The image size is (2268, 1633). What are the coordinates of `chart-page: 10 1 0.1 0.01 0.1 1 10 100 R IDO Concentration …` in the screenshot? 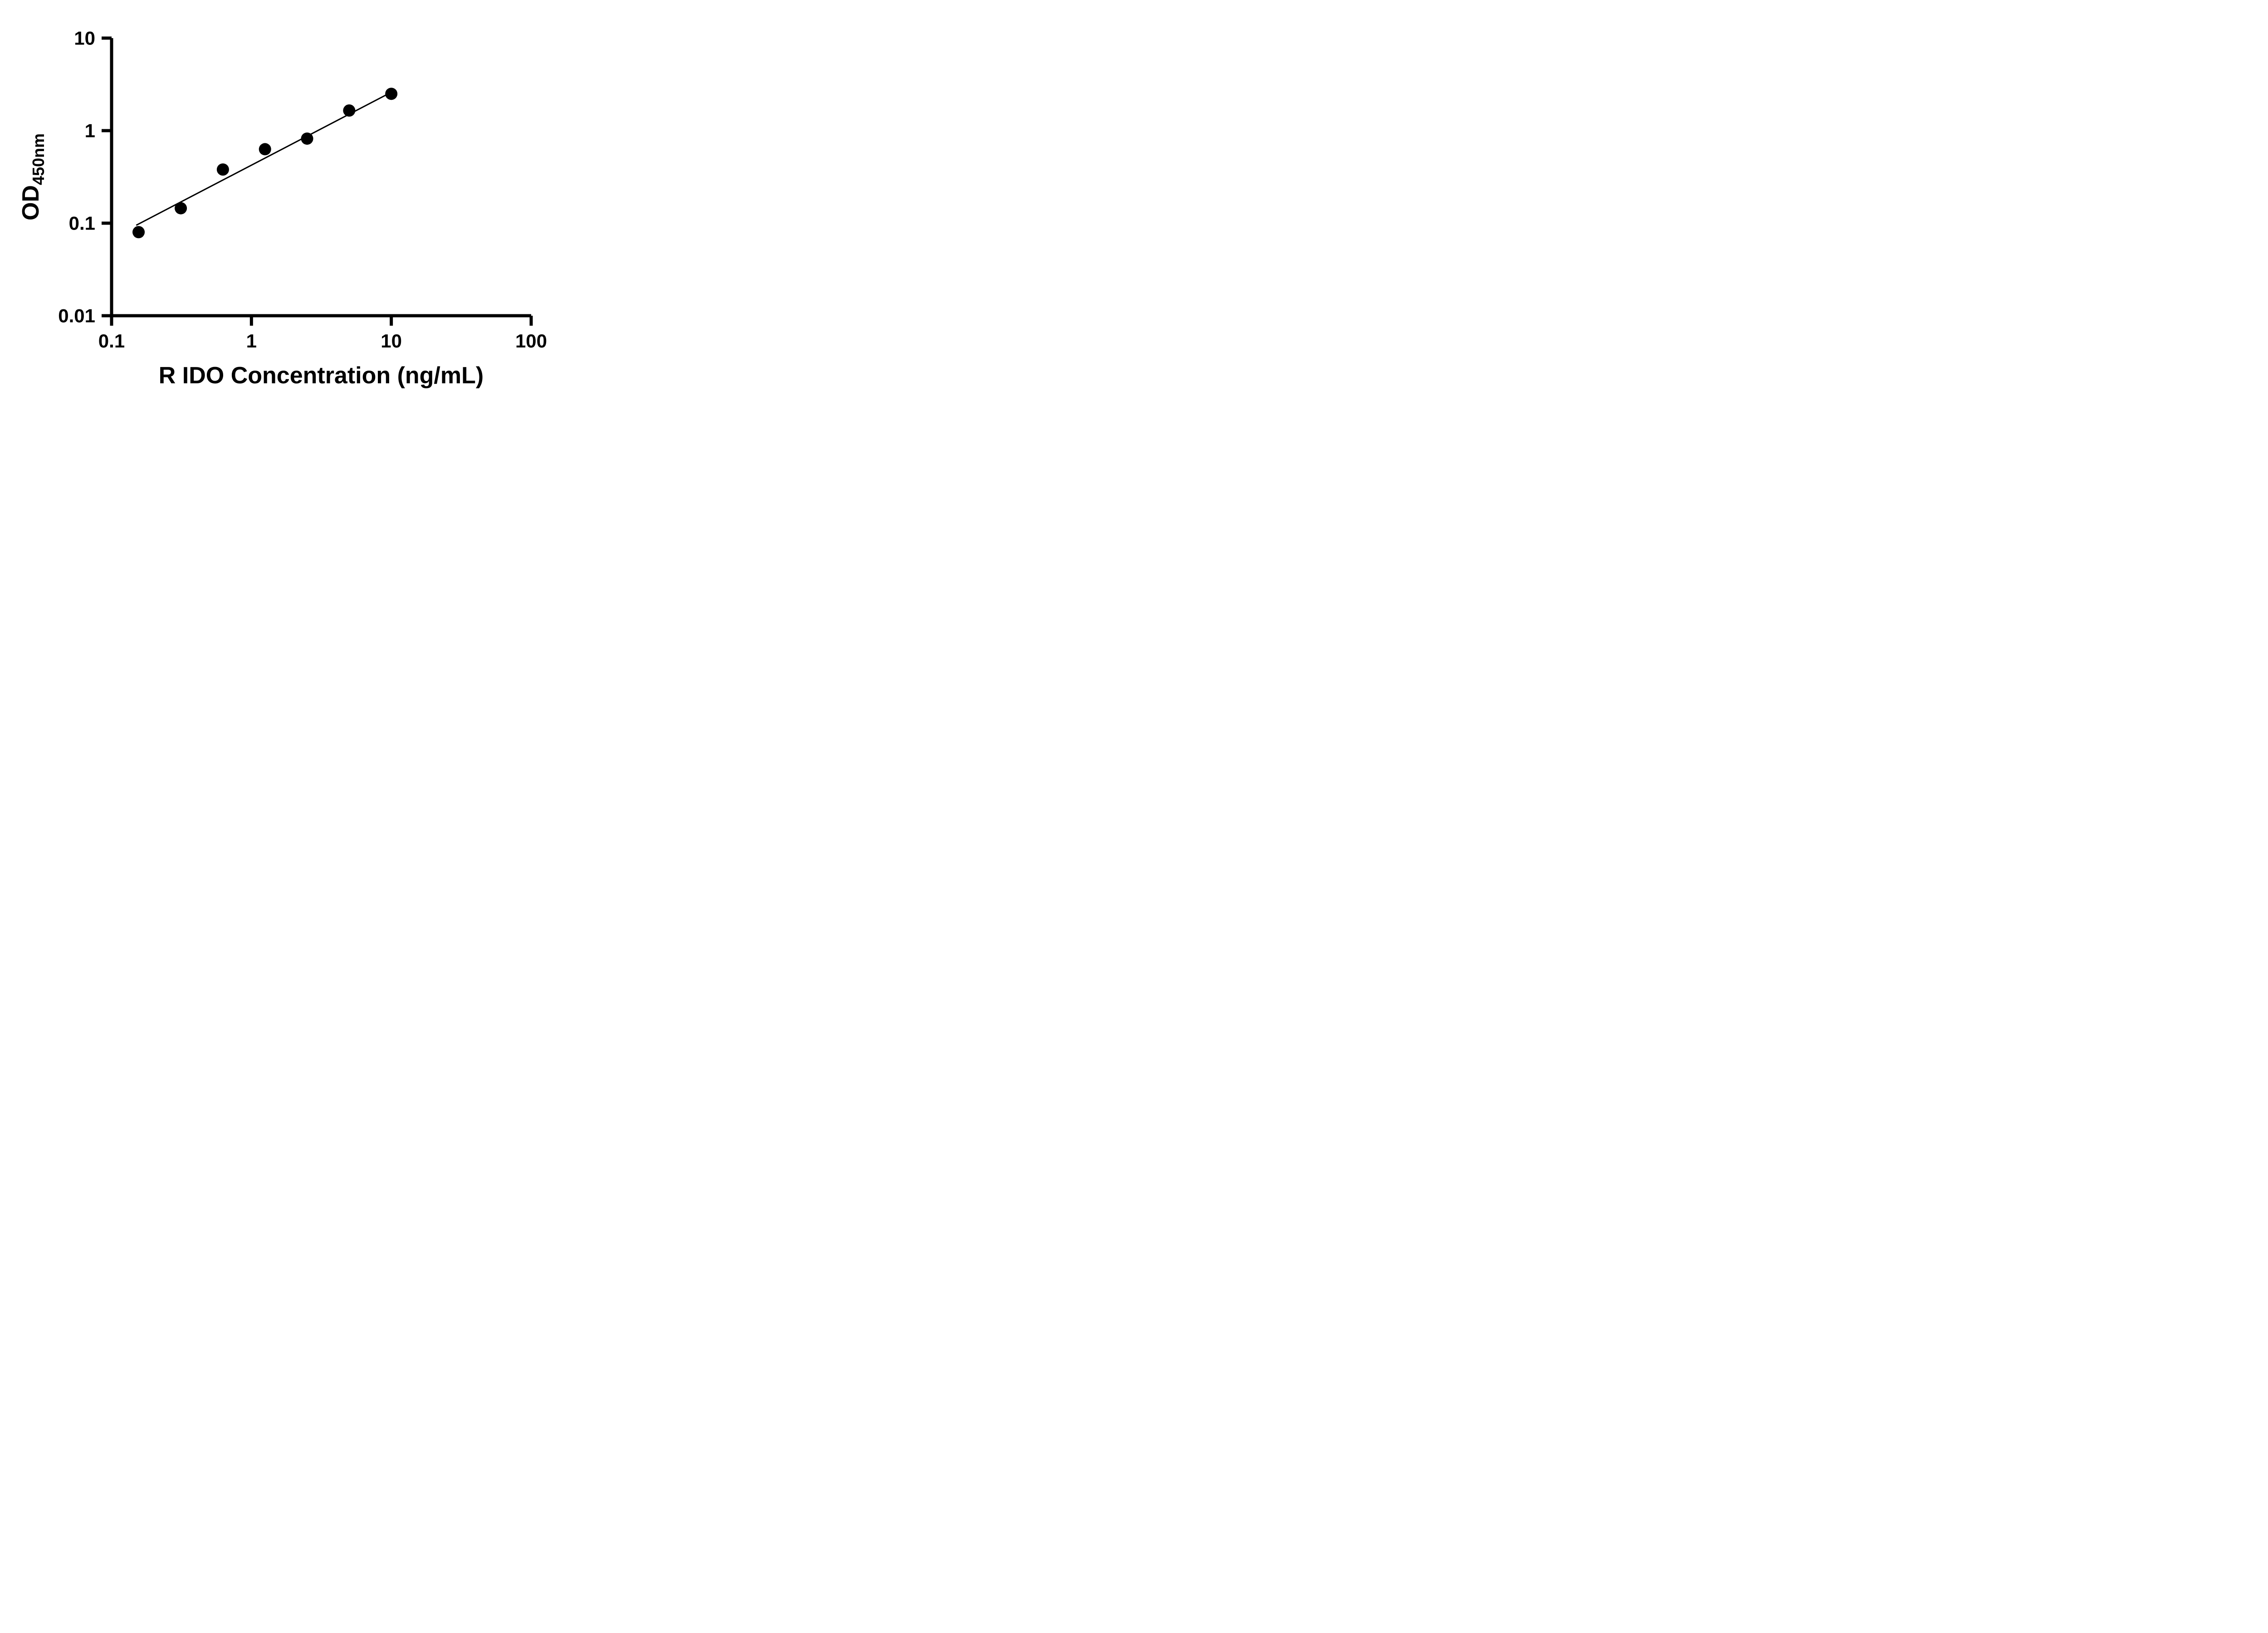 It's located at (291, 204).